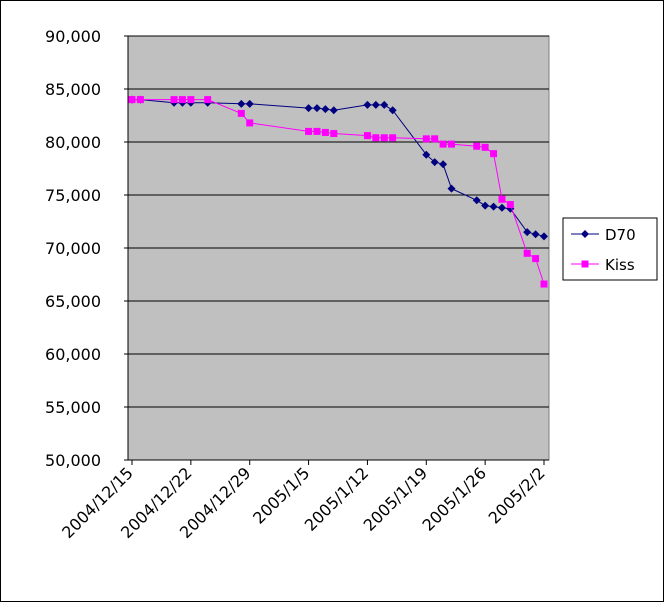 This screenshot has height=606, width=664. What do you see at coordinates (73, 36) in the screenshot?
I see `y-tick-label: 90,000` at bounding box center [73, 36].